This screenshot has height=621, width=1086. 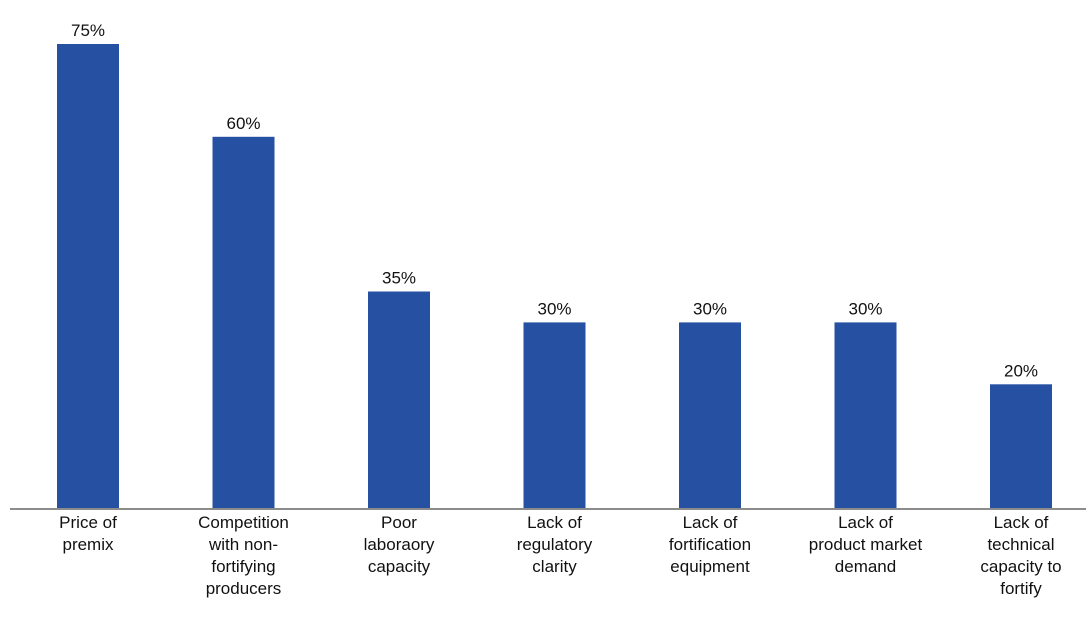 What do you see at coordinates (88, 30) in the screenshot?
I see `data-label-0: 75%` at bounding box center [88, 30].